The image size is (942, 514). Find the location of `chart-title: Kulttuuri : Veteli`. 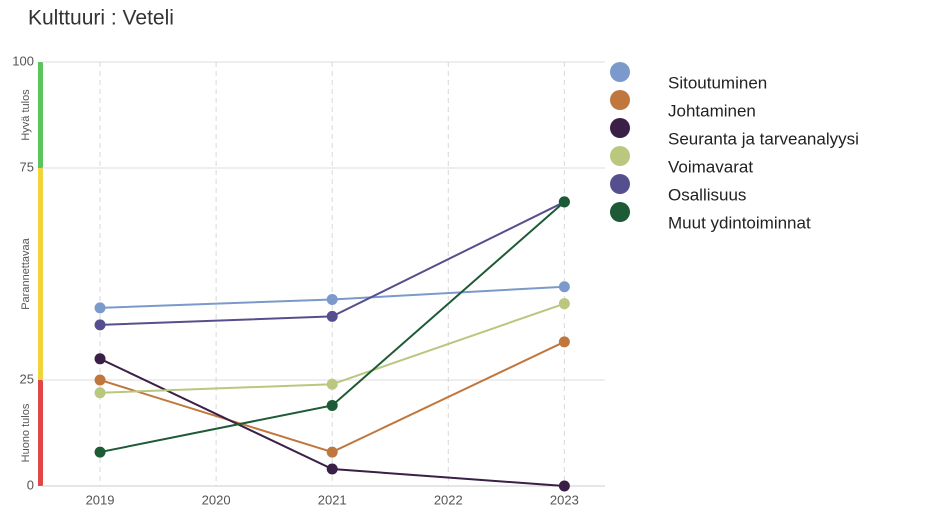

chart-title: Kulttuuri : Veteli is located at coordinates (101, 18).